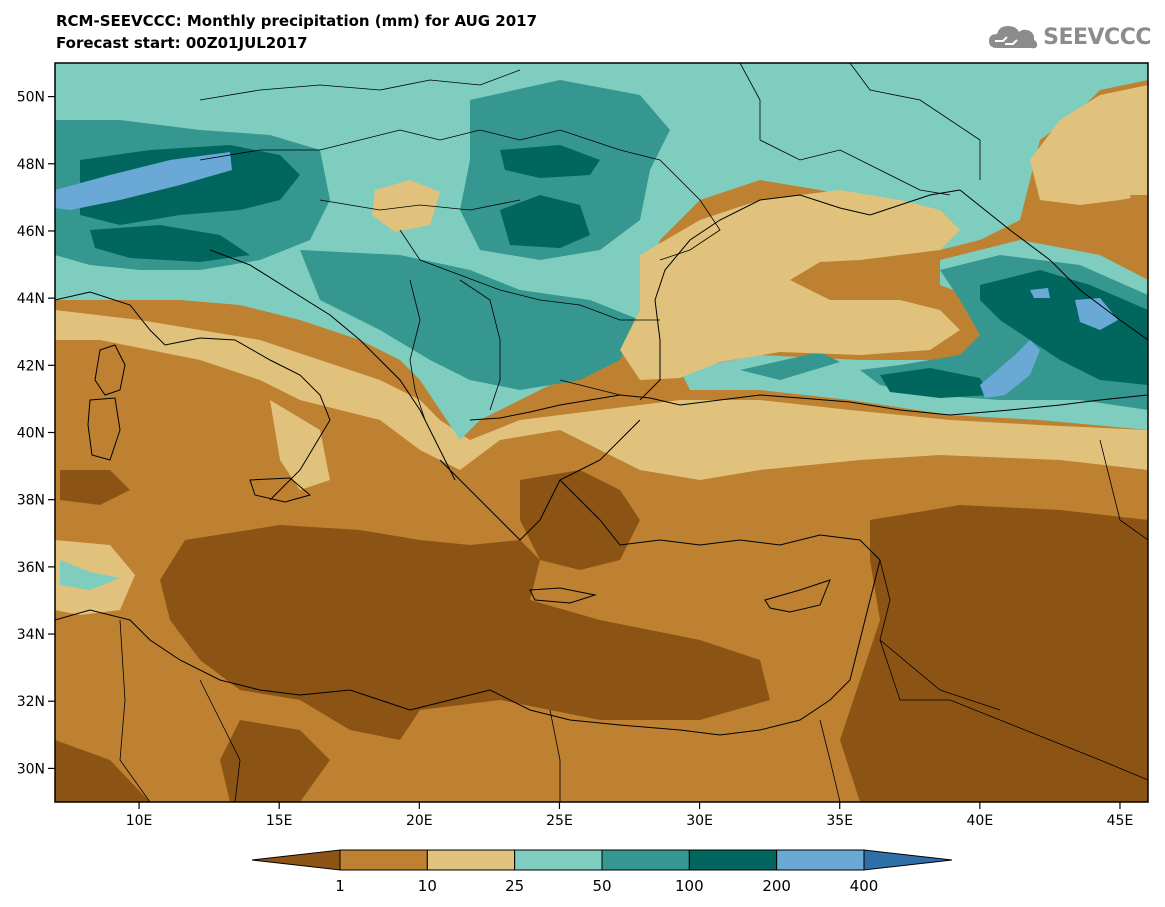 This screenshot has width=1165, height=907. Describe the element at coordinates (839, 821) in the screenshot. I see `lon-tick-label: 35E` at that location.